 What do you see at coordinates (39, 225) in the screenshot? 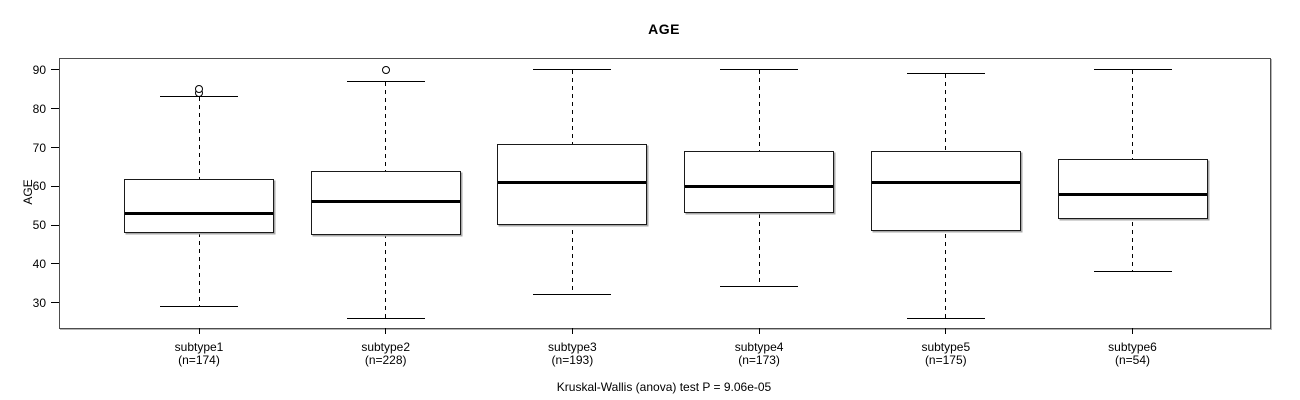
I see `y-tick-label: 50` at bounding box center [39, 225].